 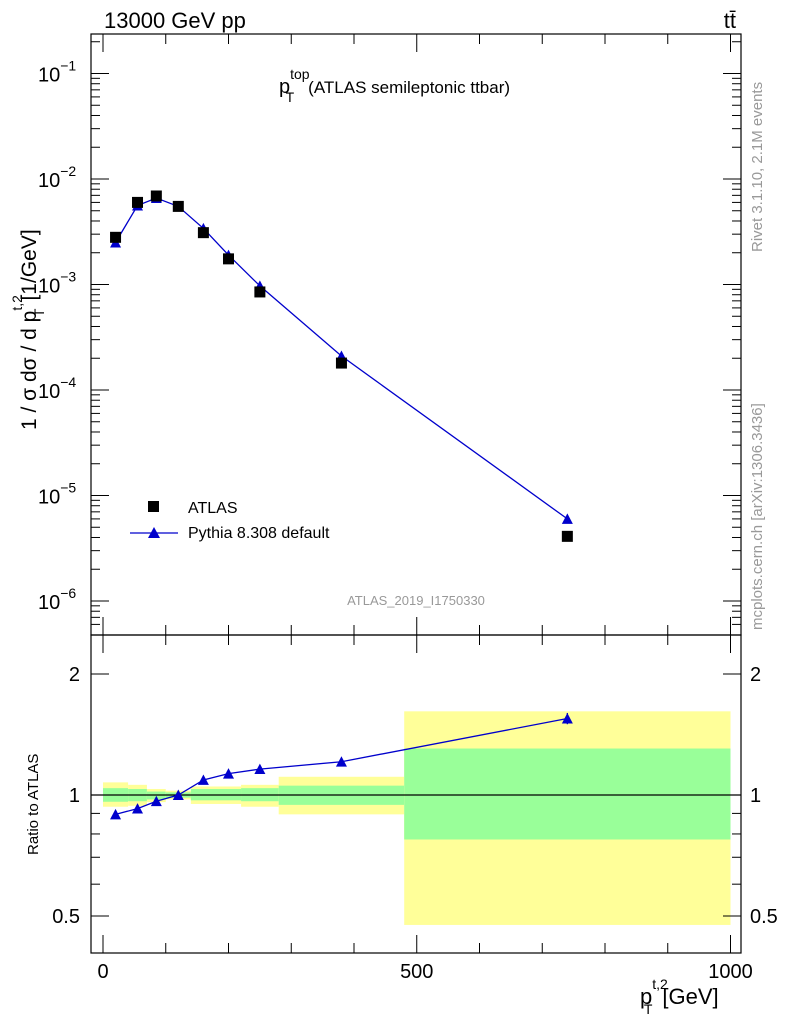 I want to click on main-y-tick-label: 10⁻⁴, so click(x=57, y=388).